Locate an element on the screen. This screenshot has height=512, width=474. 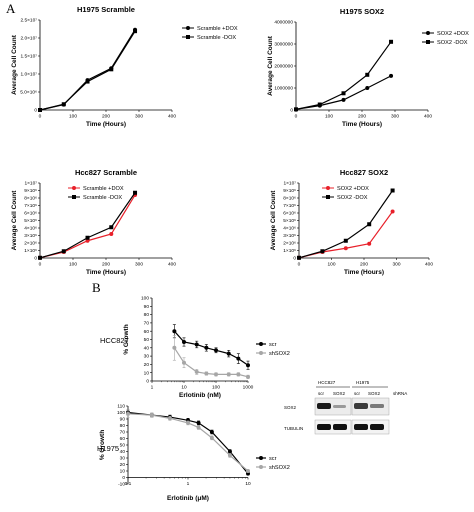
wb-group-h1975: H1975 is located at coordinates (363, 382).